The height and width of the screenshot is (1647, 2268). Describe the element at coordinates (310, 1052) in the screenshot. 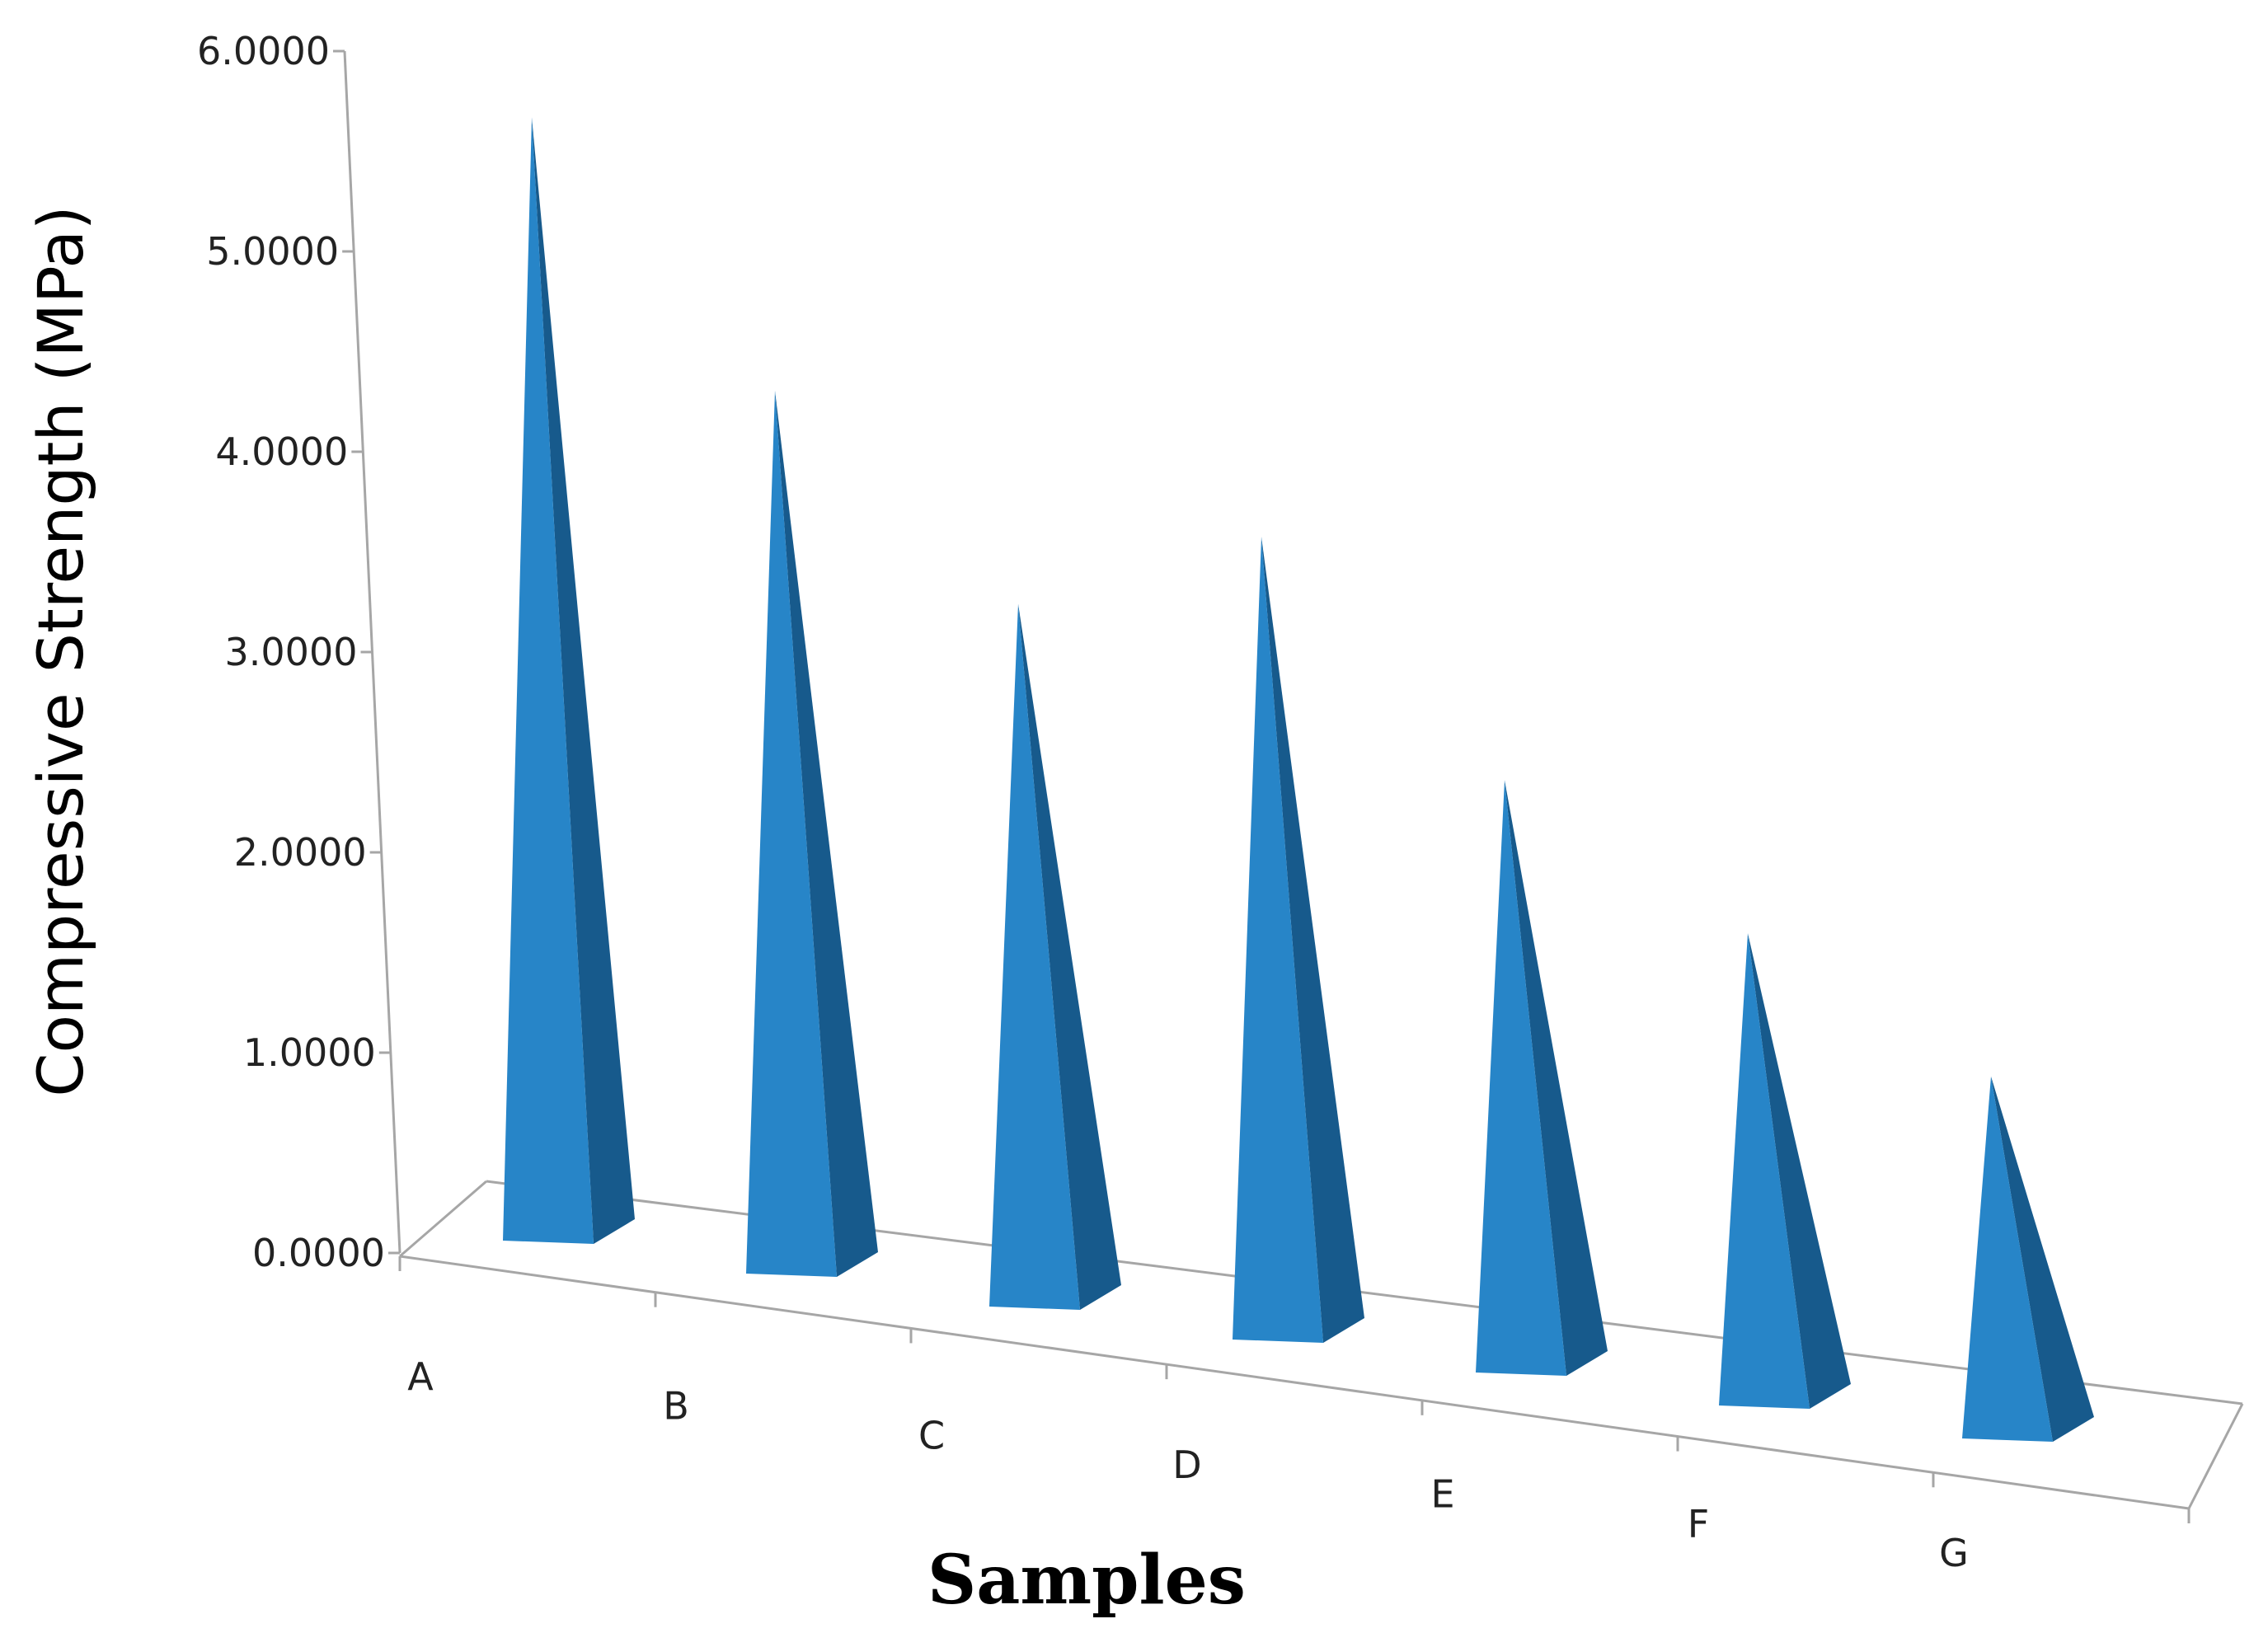

I see `y-tick-label: 1.0000` at that location.